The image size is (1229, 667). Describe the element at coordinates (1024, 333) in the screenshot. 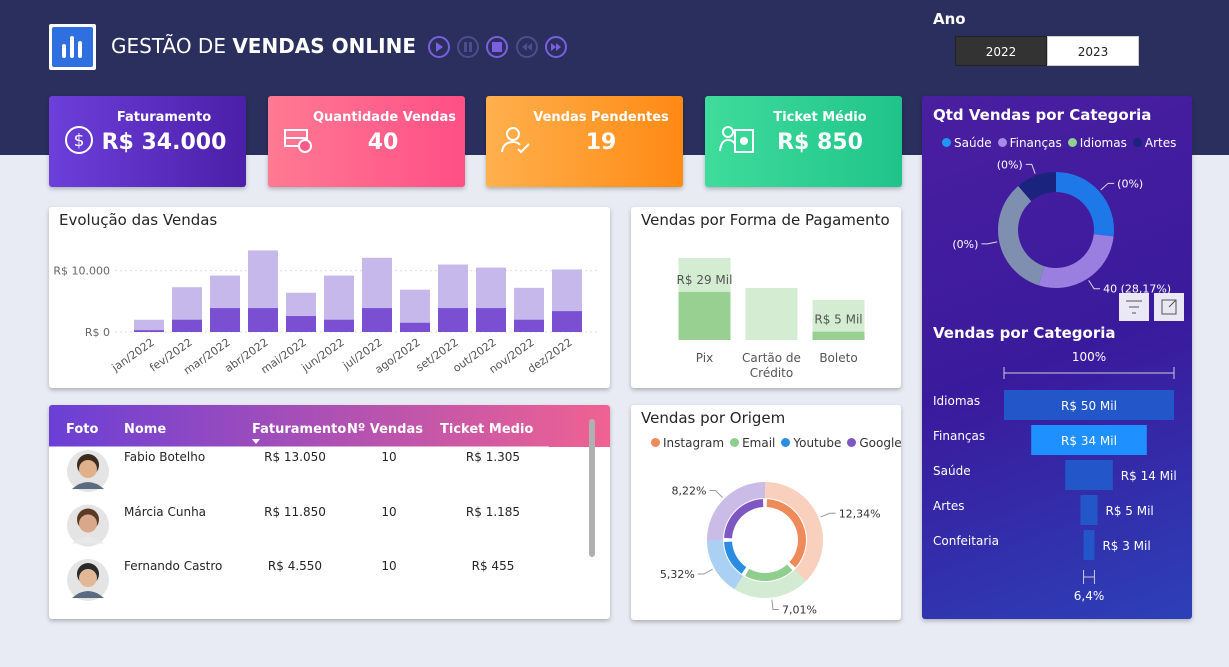

I see `chart-title: Vendas por Categoria` at that location.